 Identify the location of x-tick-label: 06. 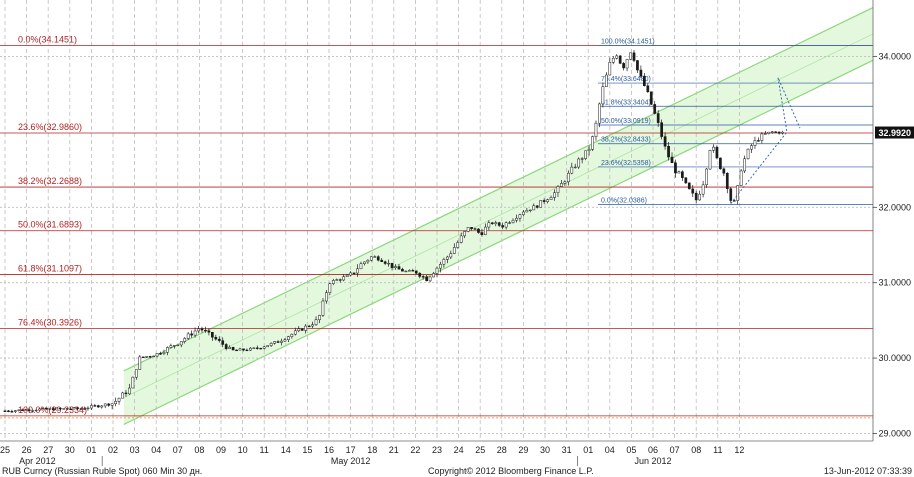
(653, 450).